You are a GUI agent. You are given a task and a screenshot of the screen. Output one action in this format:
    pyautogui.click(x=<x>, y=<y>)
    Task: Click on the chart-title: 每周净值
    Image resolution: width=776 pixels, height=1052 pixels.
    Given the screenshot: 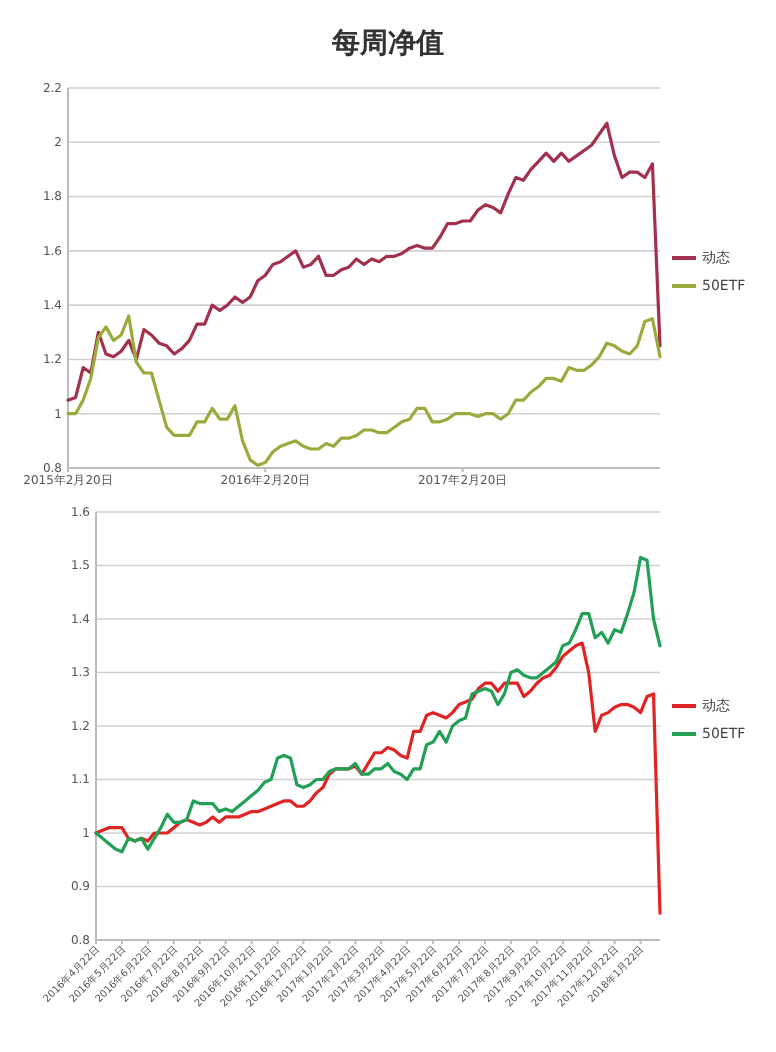 What is the action you would take?
    pyautogui.click(x=387, y=44)
    